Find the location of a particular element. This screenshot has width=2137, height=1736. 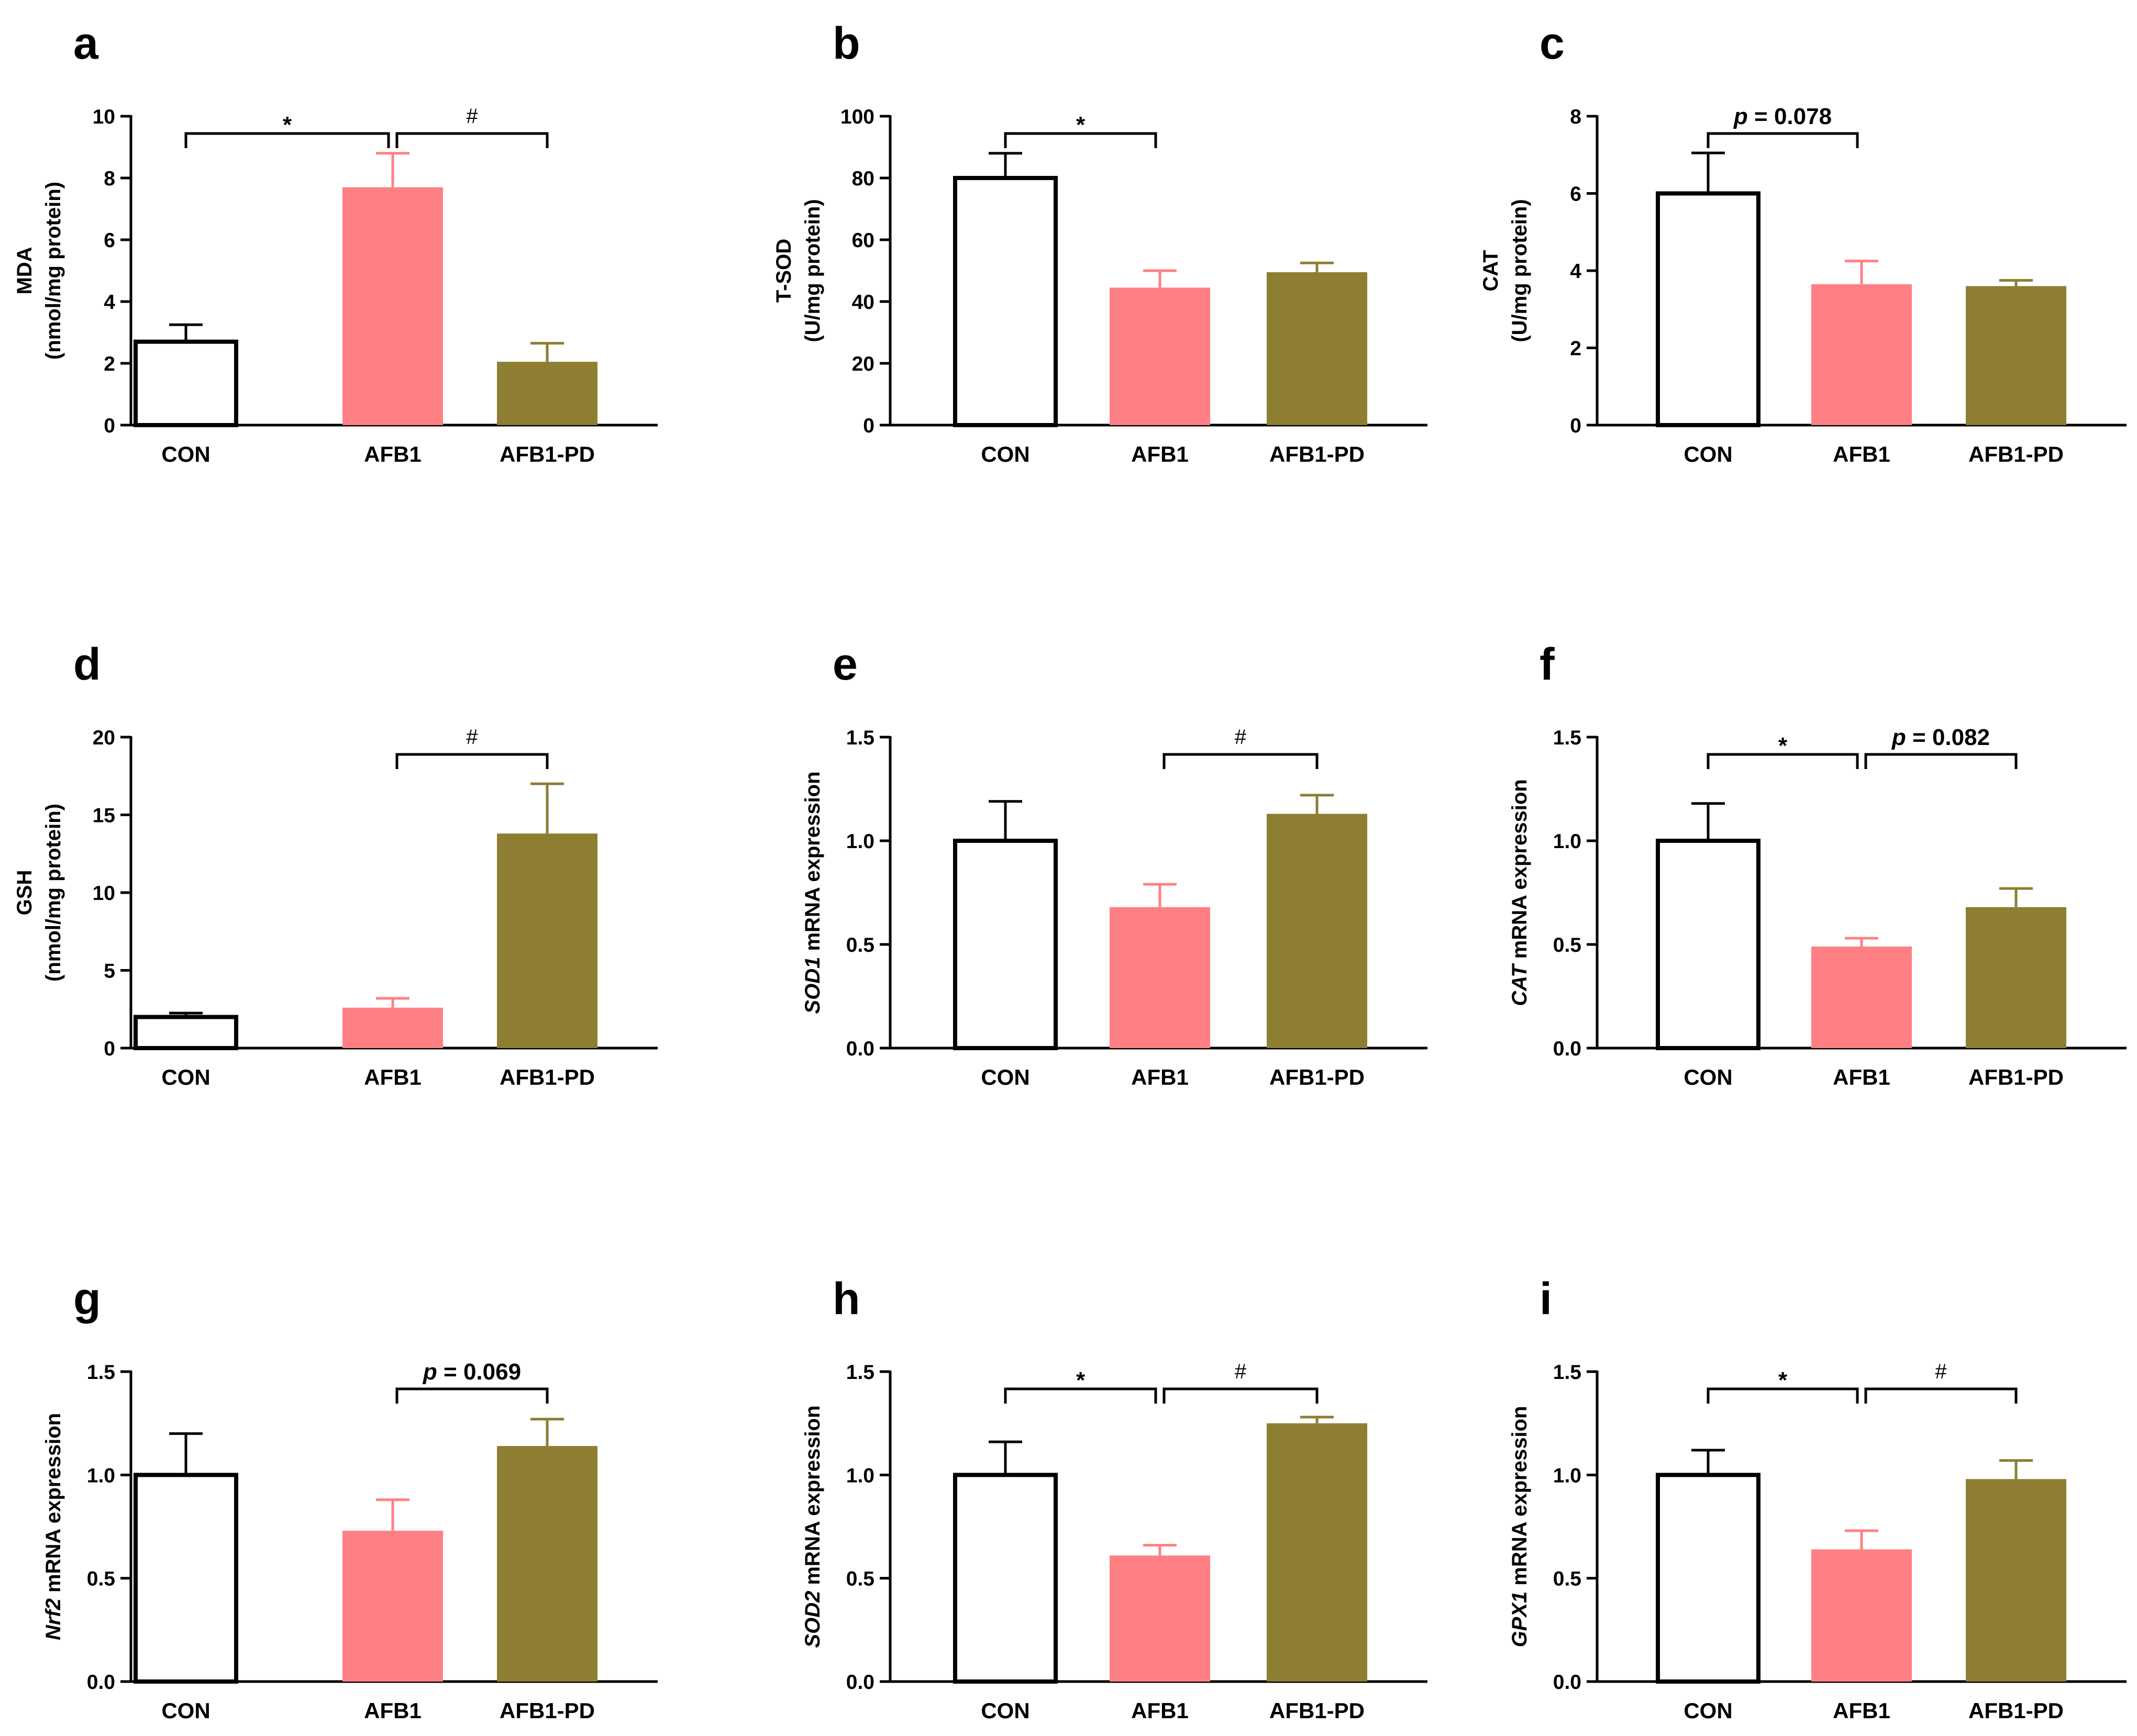

gene-name: Nrf2 is located at coordinates (54, 1619).